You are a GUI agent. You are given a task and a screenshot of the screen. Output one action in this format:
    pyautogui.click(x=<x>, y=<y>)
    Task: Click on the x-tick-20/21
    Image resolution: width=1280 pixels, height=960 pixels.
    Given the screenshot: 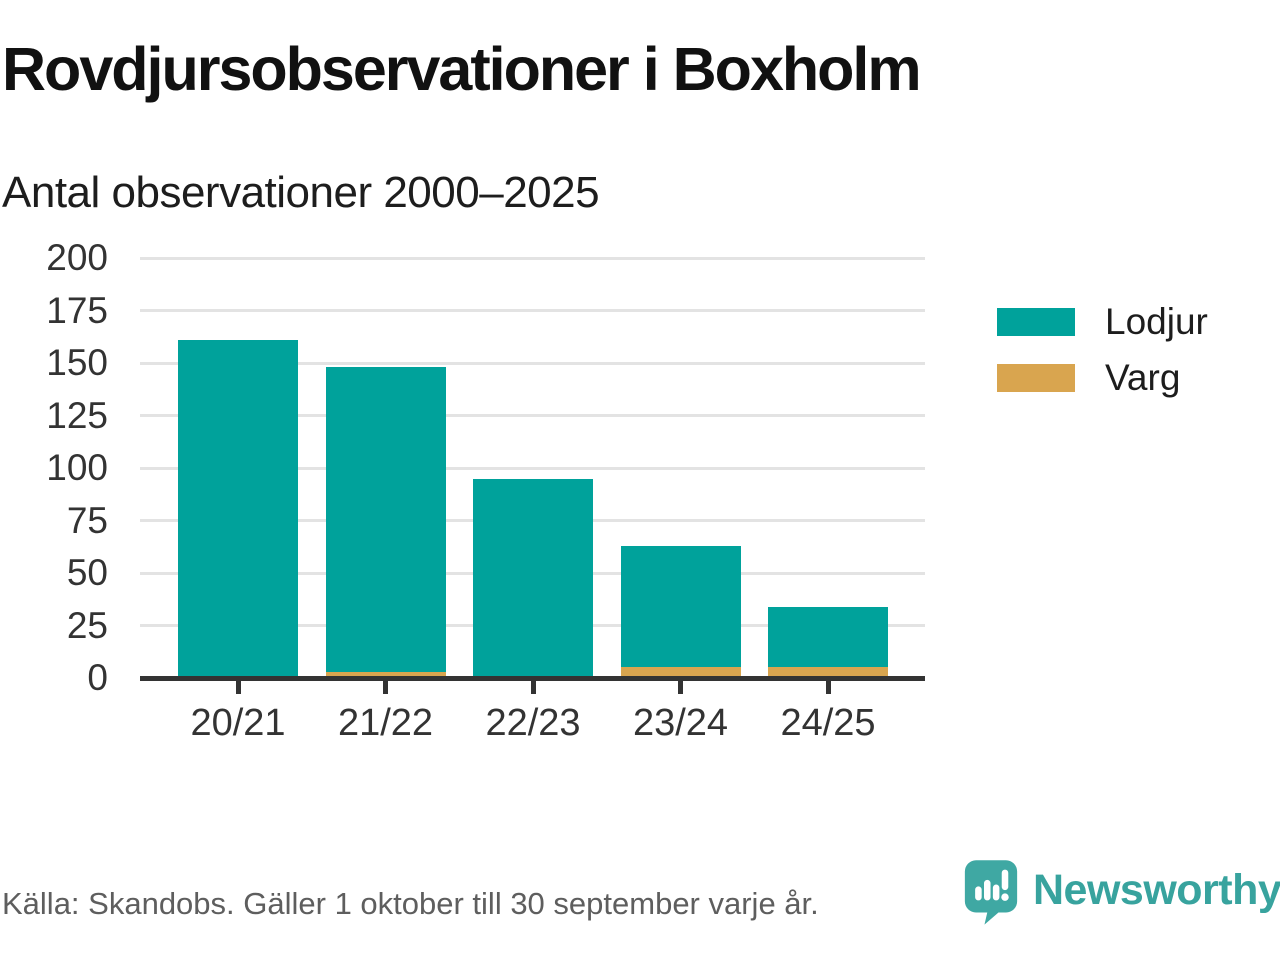 What is the action you would take?
    pyautogui.click(x=238, y=687)
    